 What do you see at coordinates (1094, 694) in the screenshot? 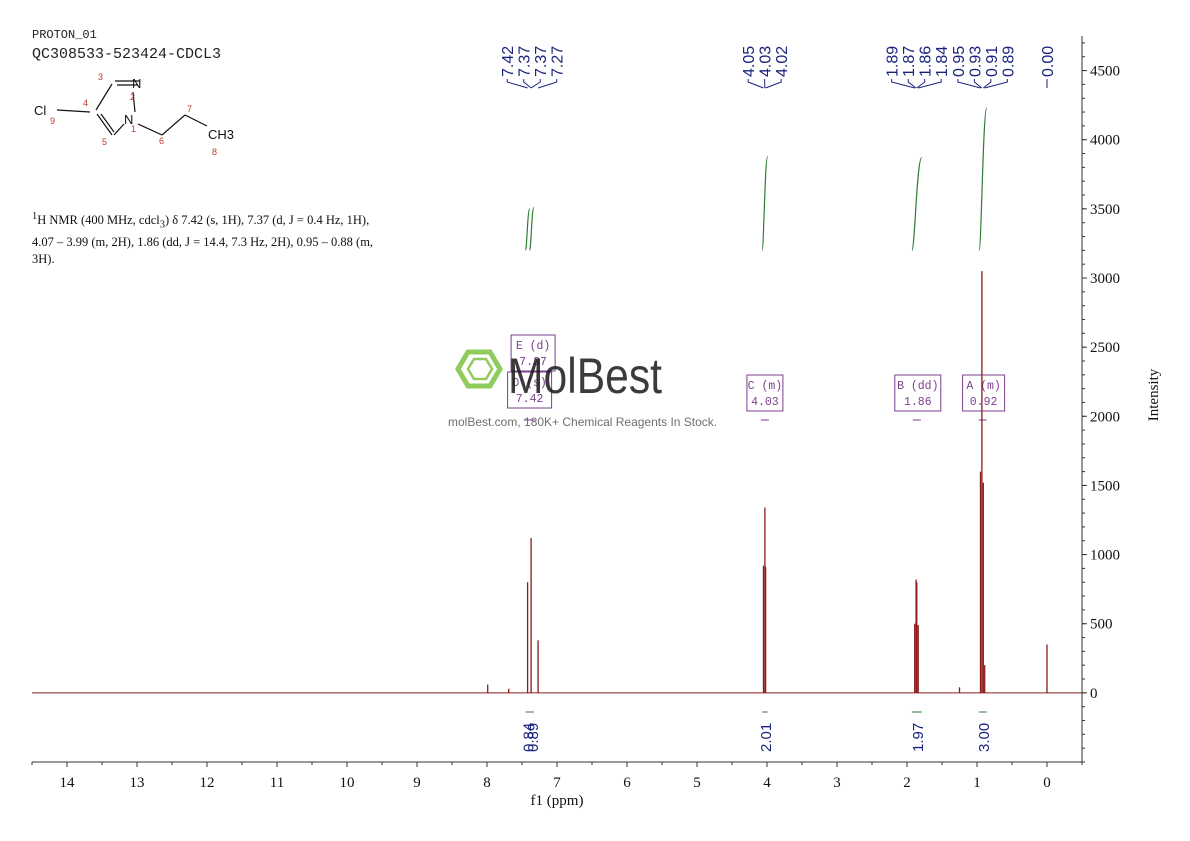
I see `y-tick-label: 0` at bounding box center [1094, 694].